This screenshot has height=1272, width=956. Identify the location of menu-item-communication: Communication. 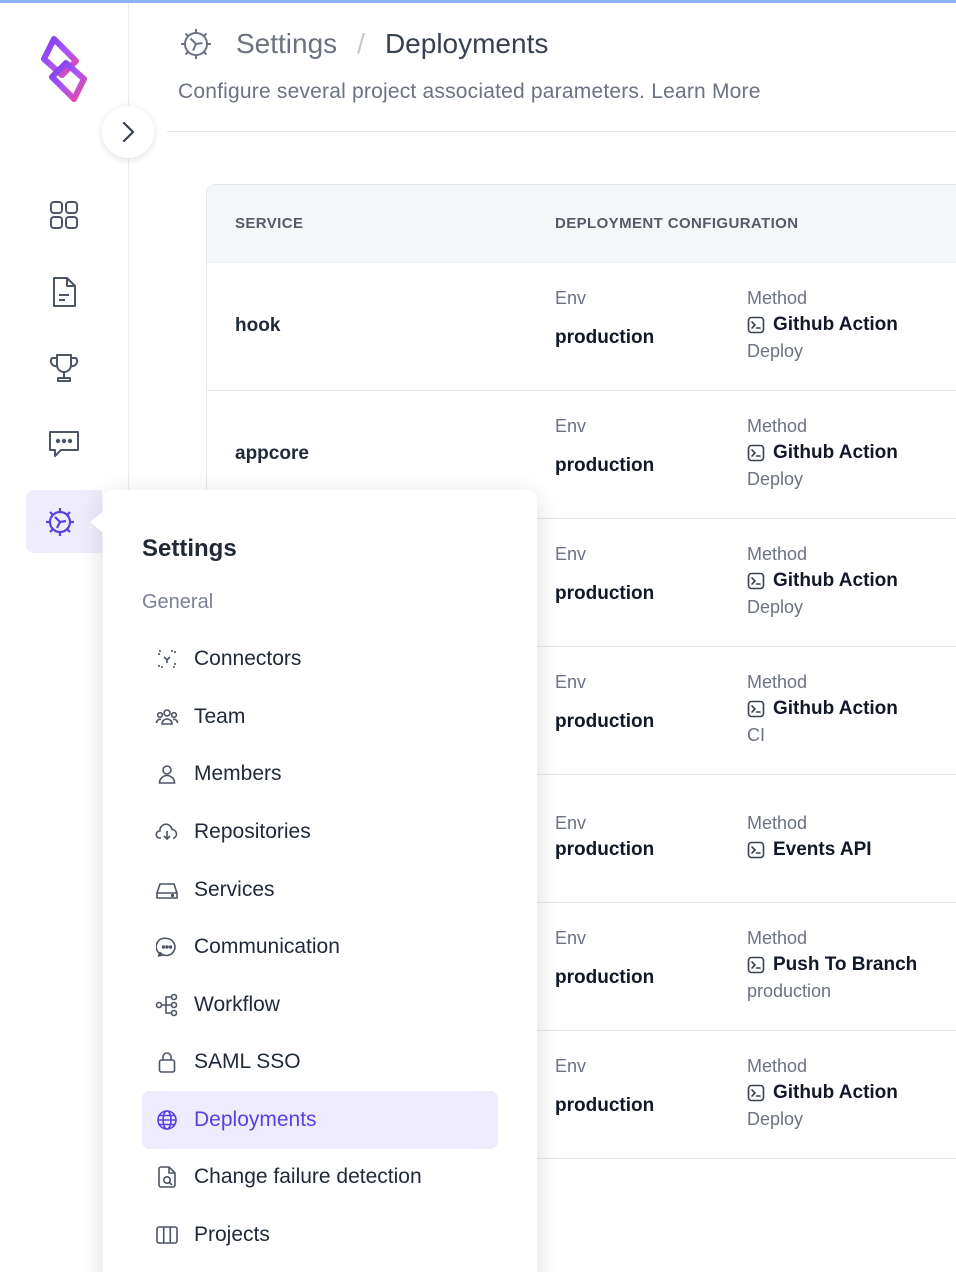
(320, 947).